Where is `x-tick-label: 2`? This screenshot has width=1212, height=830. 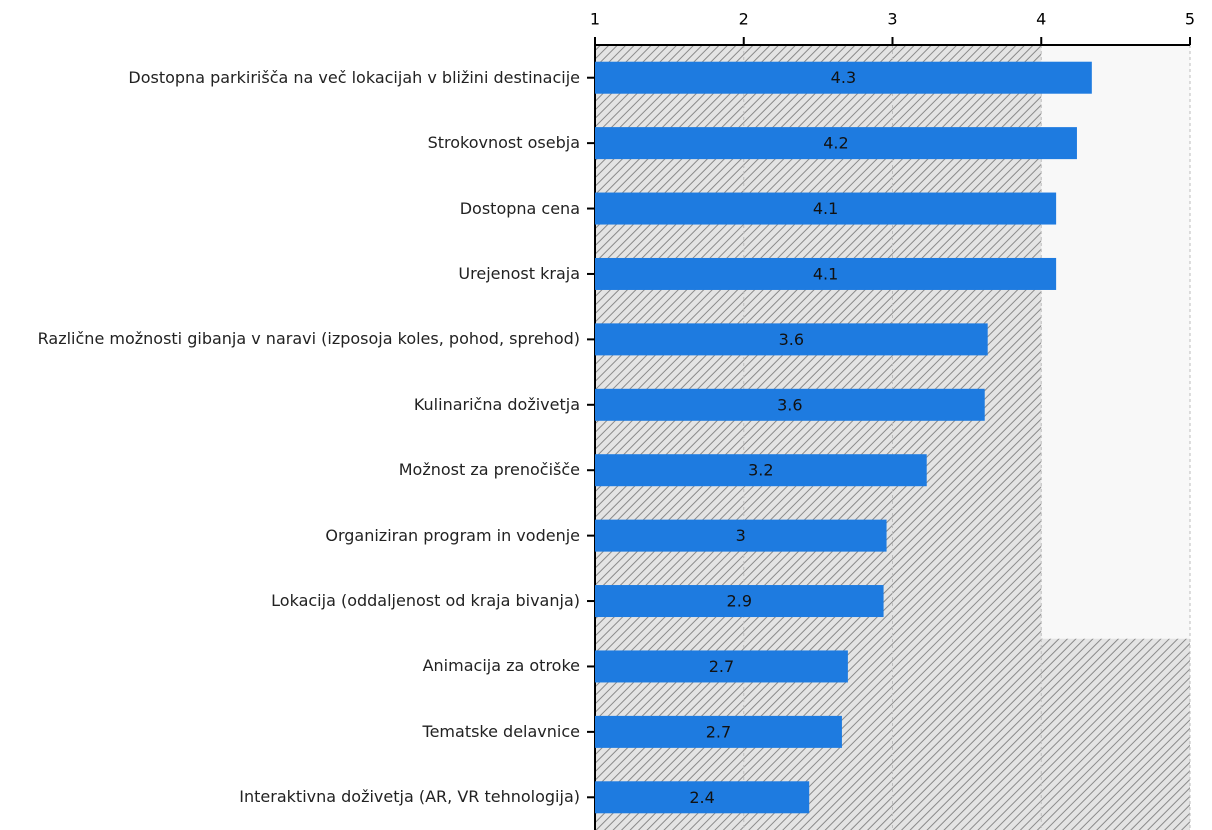 x-tick-label: 2 is located at coordinates (744, 19).